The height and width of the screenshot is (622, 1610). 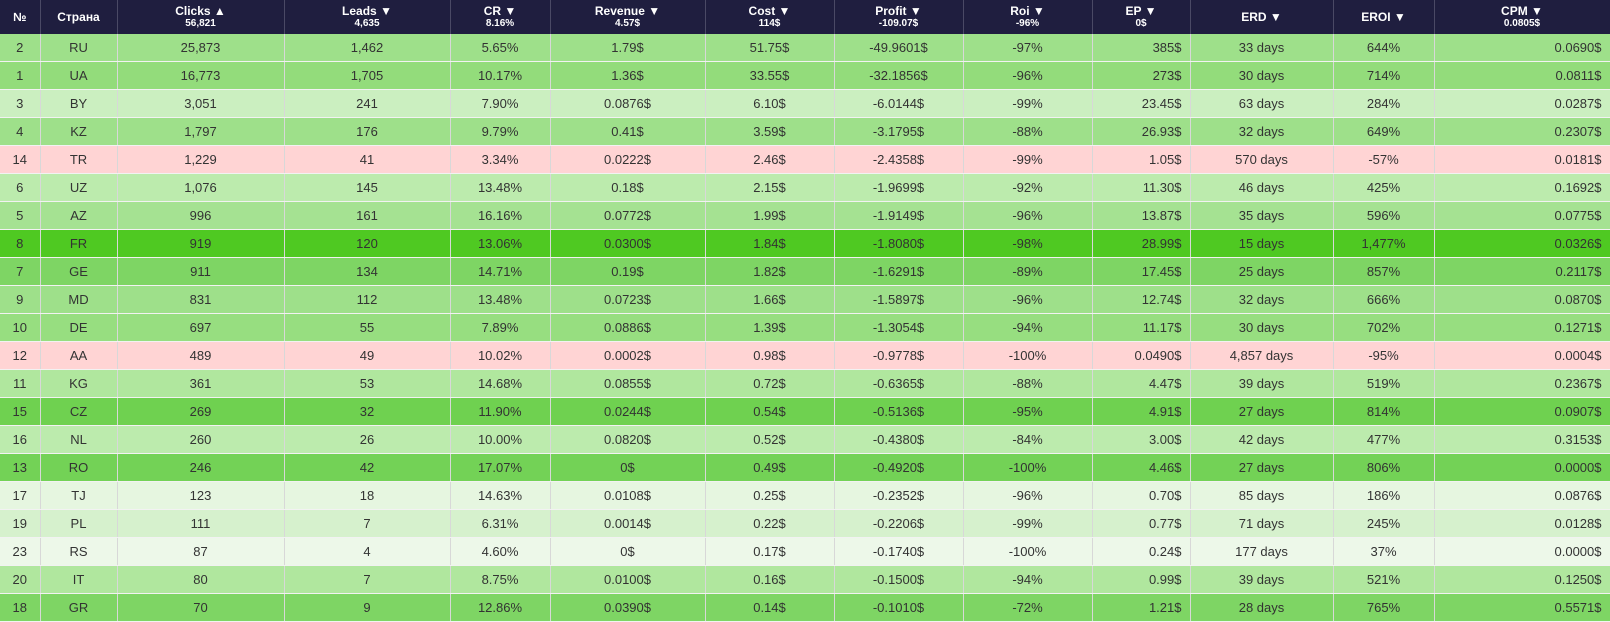 What do you see at coordinates (367, 271) in the screenshot?
I see `cell-leads: 134` at bounding box center [367, 271].